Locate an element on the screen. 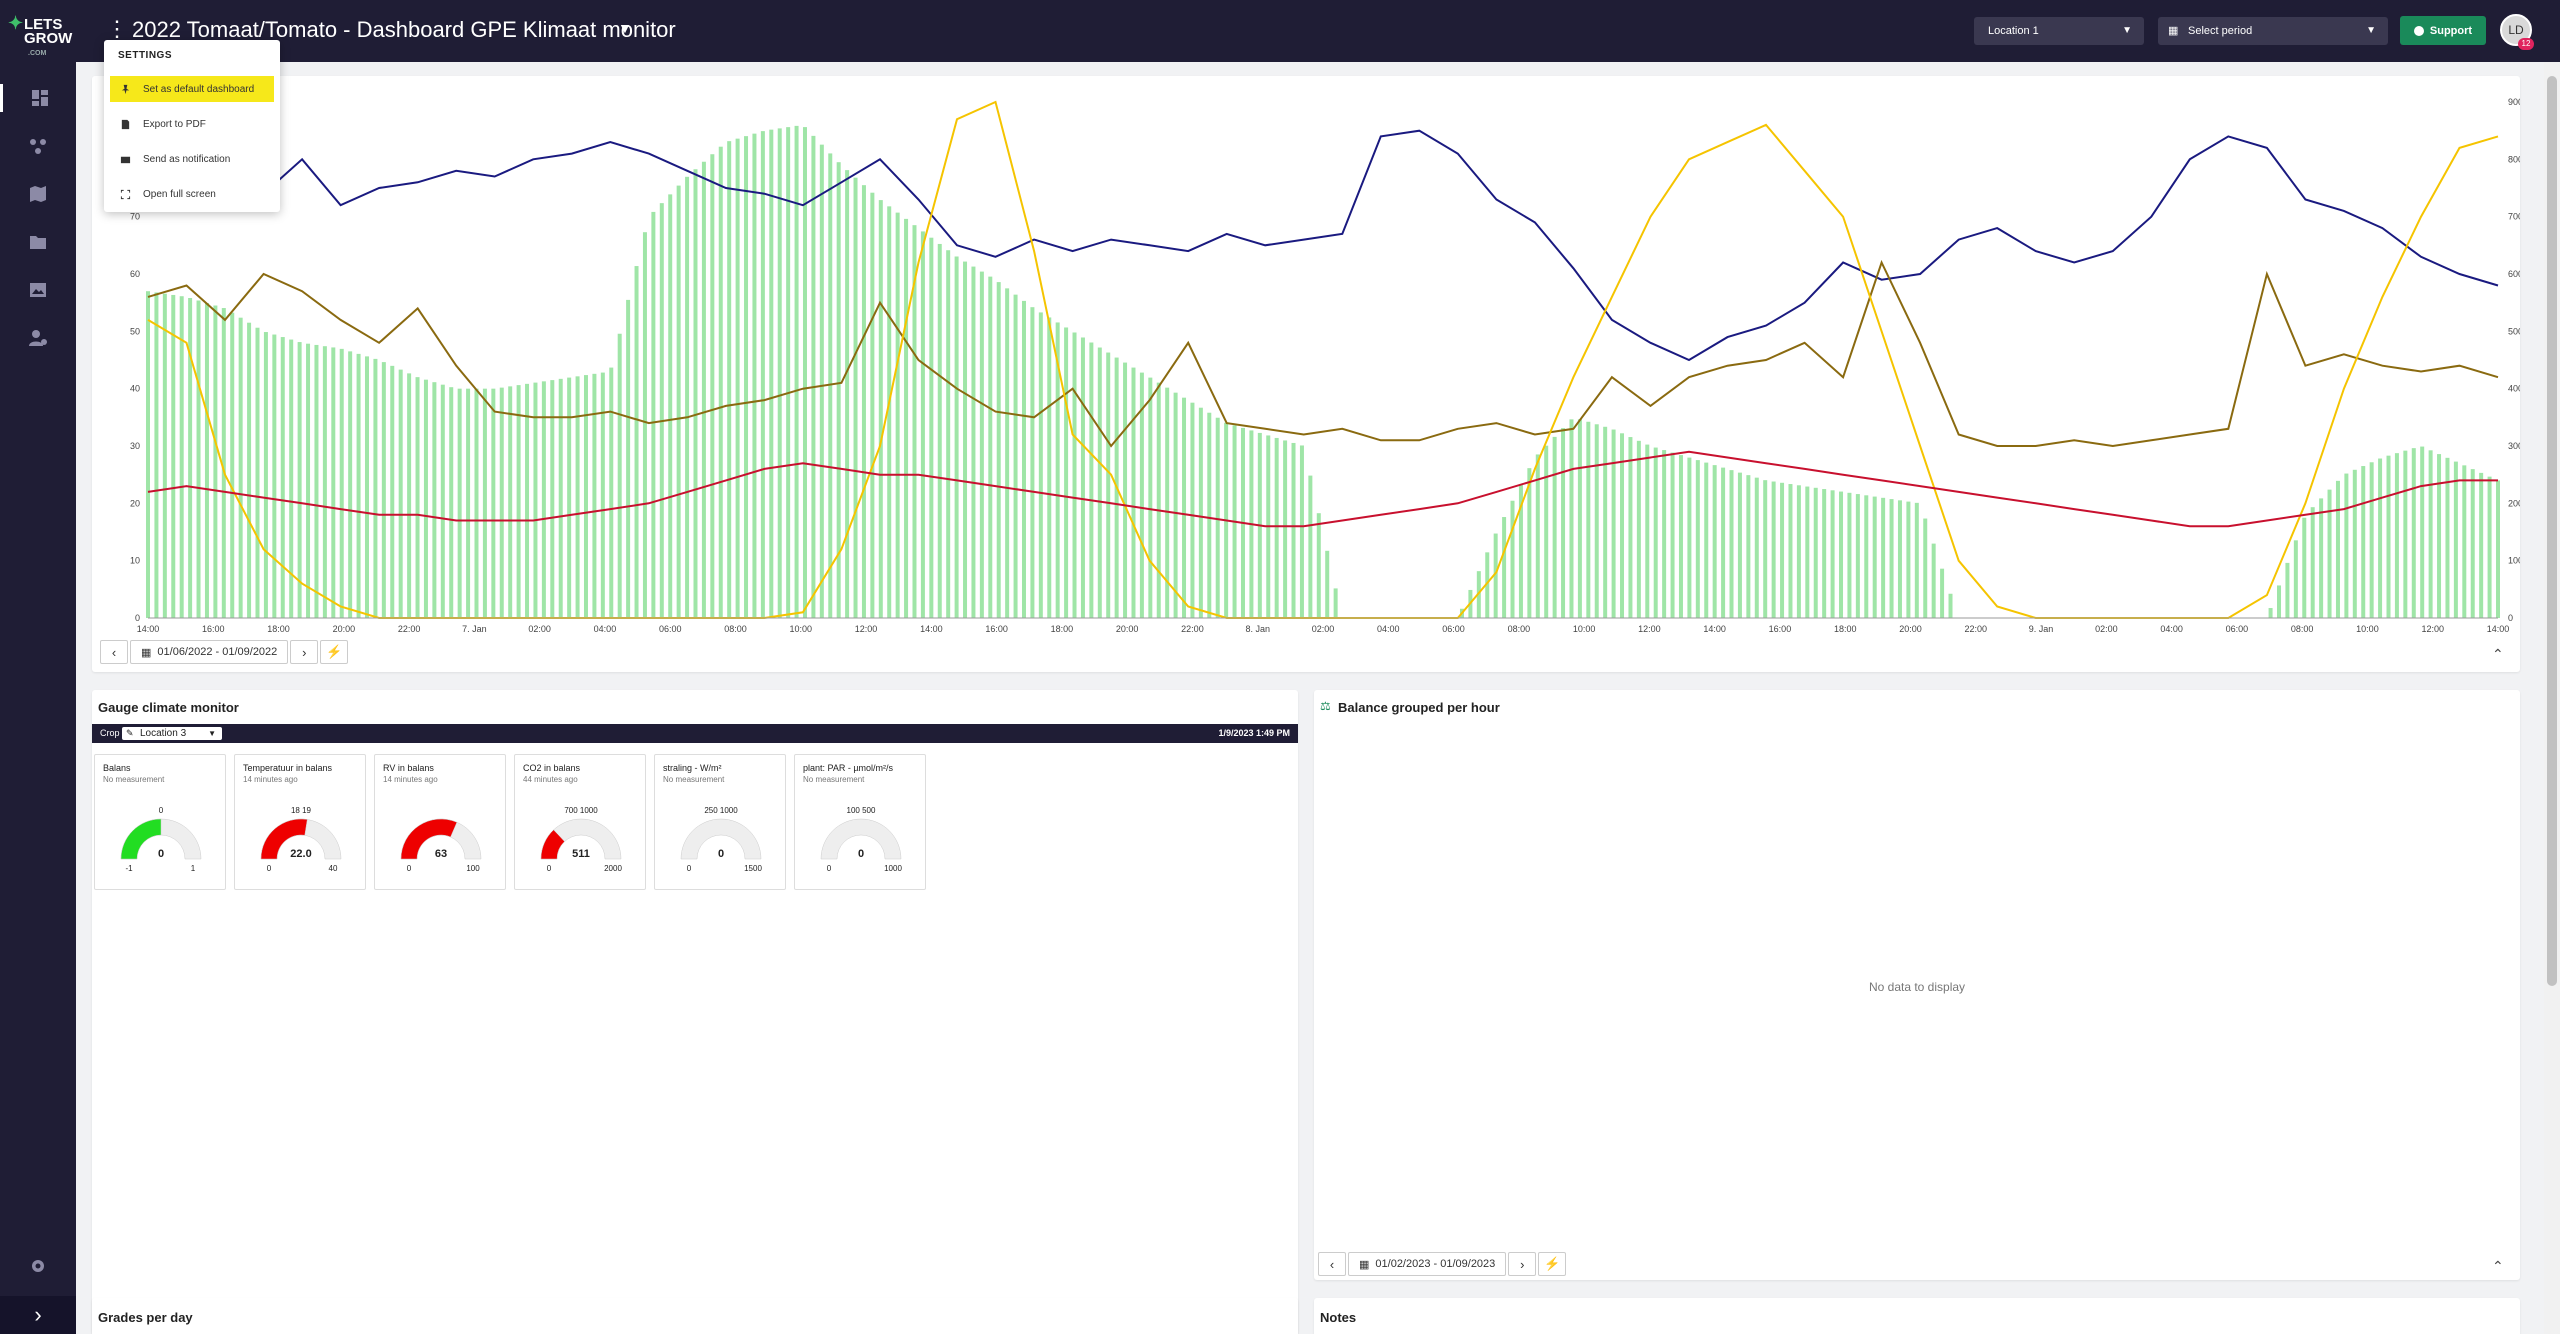  chart-date-bar: ‹ ▦ 01/06/2022 - 01/09/2022 › ⚡ is located at coordinates (224, 652).